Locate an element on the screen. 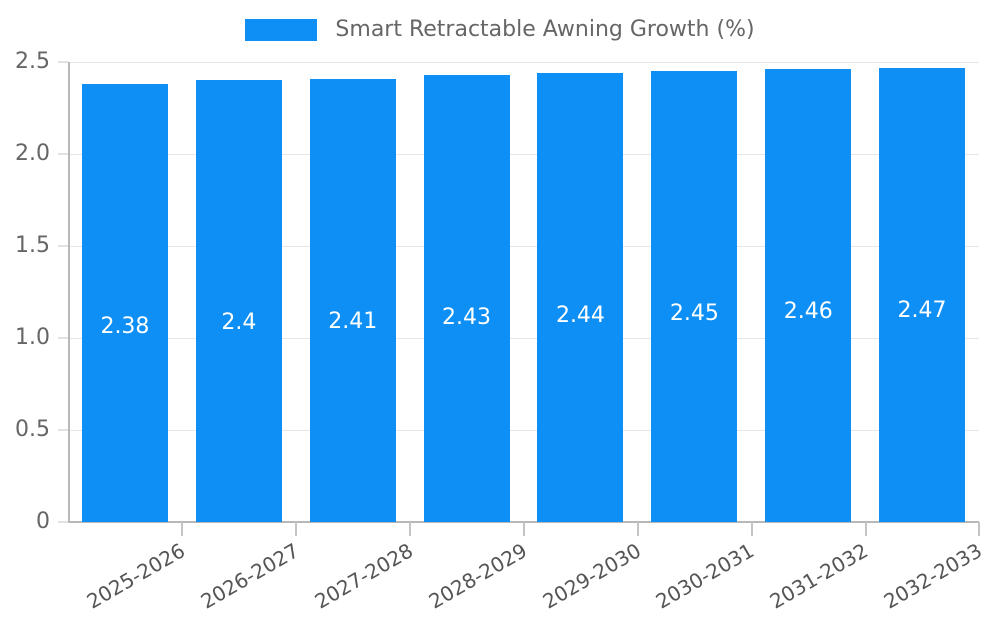  legend-color-swatch-icon is located at coordinates (281, 30).